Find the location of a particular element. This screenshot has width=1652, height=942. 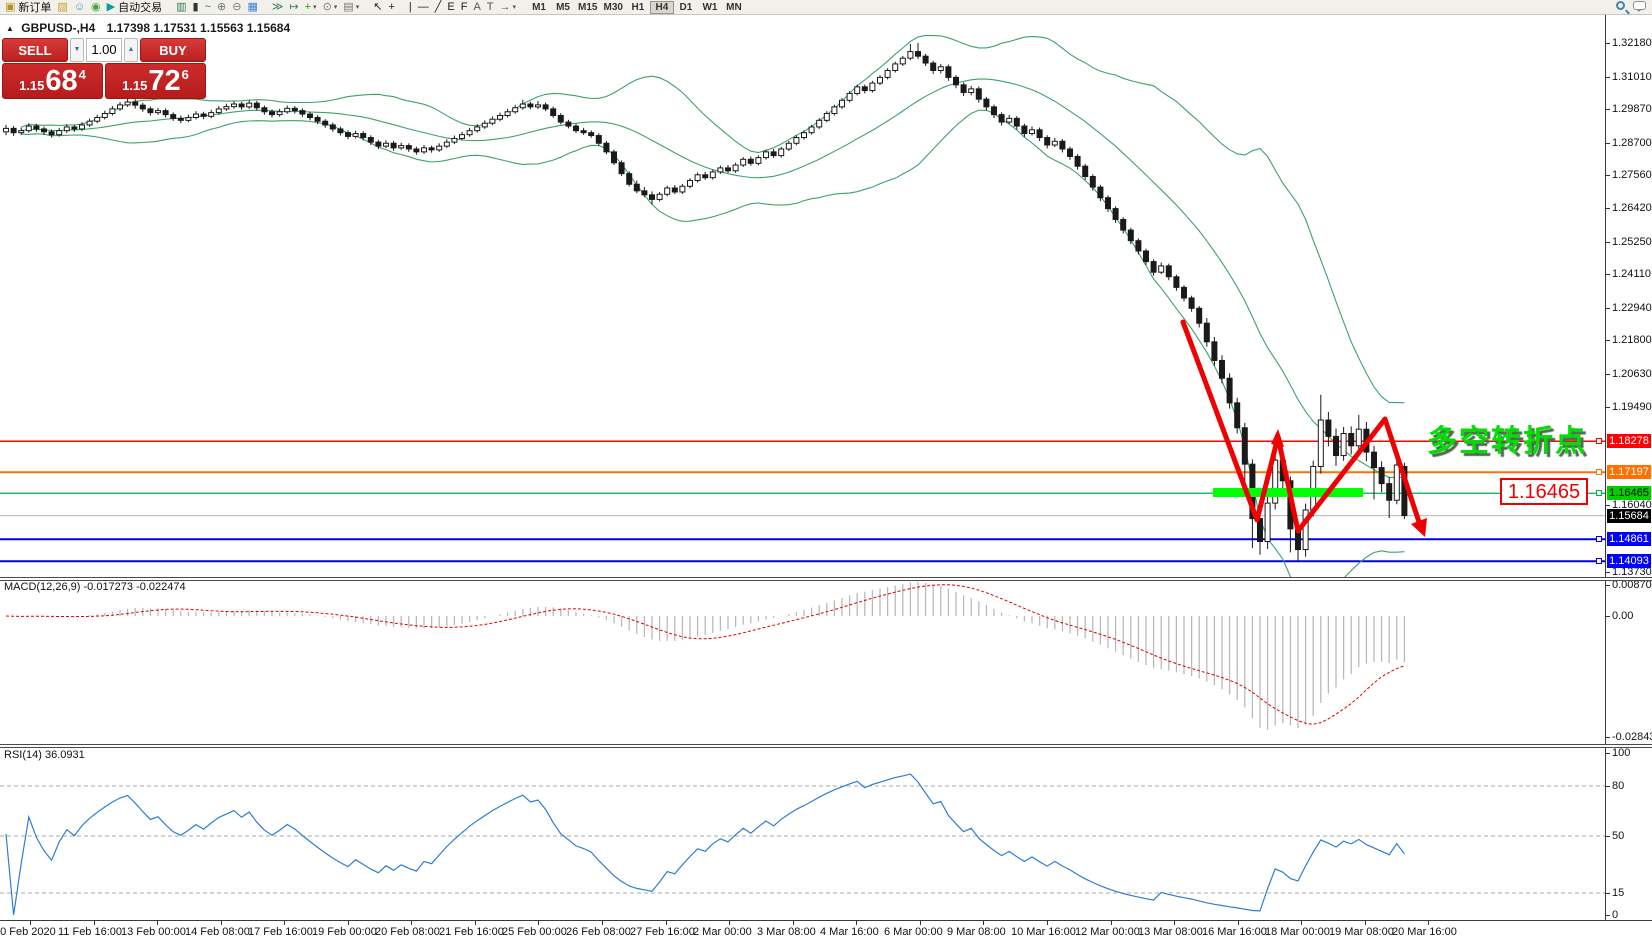

timeframe-button-mn: MN is located at coordinates (734, 7).